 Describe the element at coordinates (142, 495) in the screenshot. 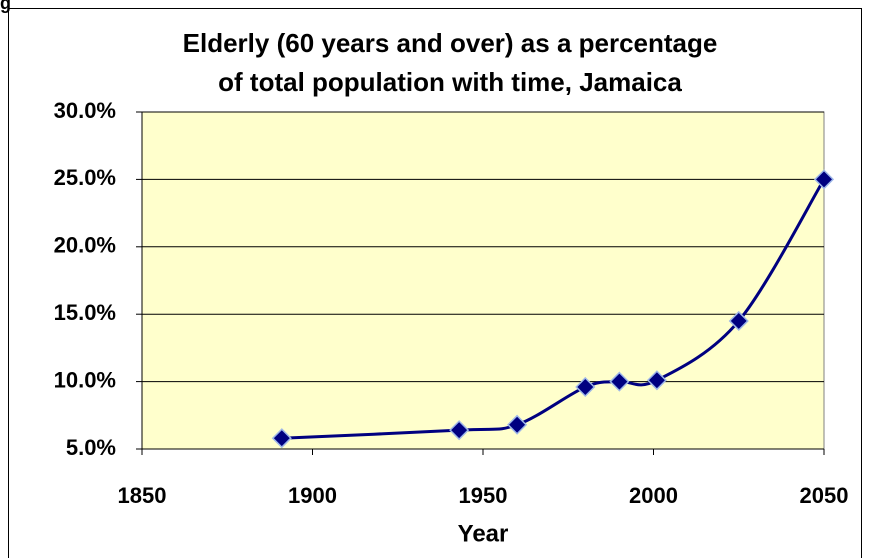

I see `x-tick-label: 1850` at that location.